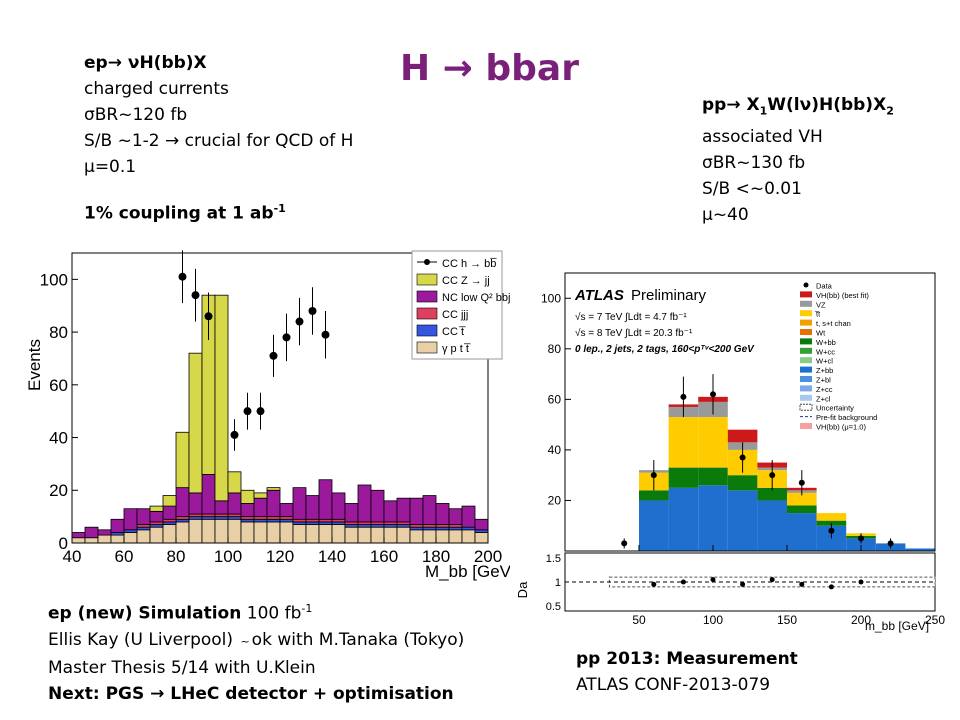 The height and width of the screenshot is (720, 960). Describe the element at coordinates (467, 571) in the screenshot. I see `ep-chart-xlabel: M_bb [GeV]` at that location.